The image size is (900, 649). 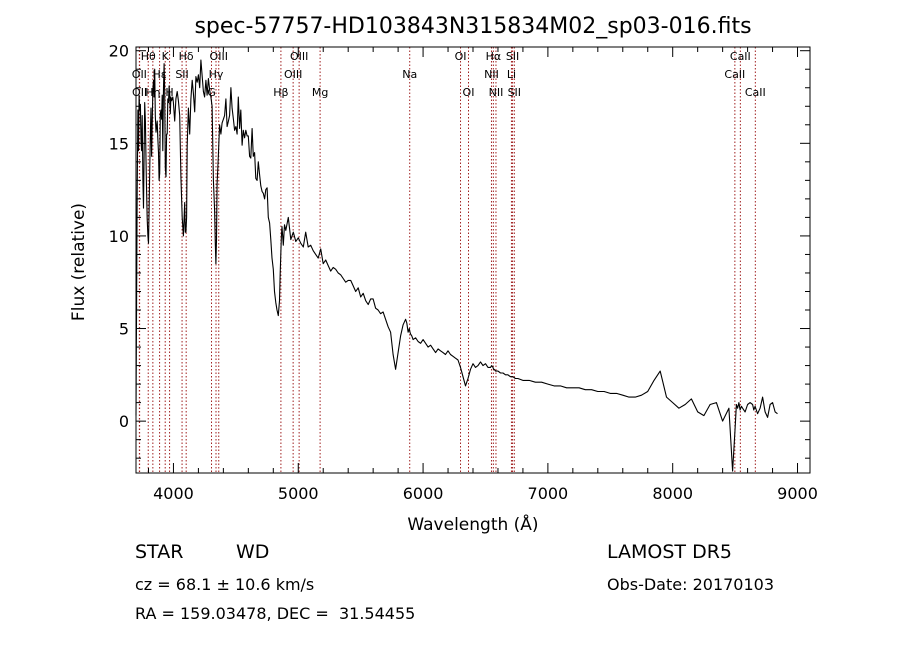 I want to click on survey-name: LAMOST DR5, so click(x=669, y=552).